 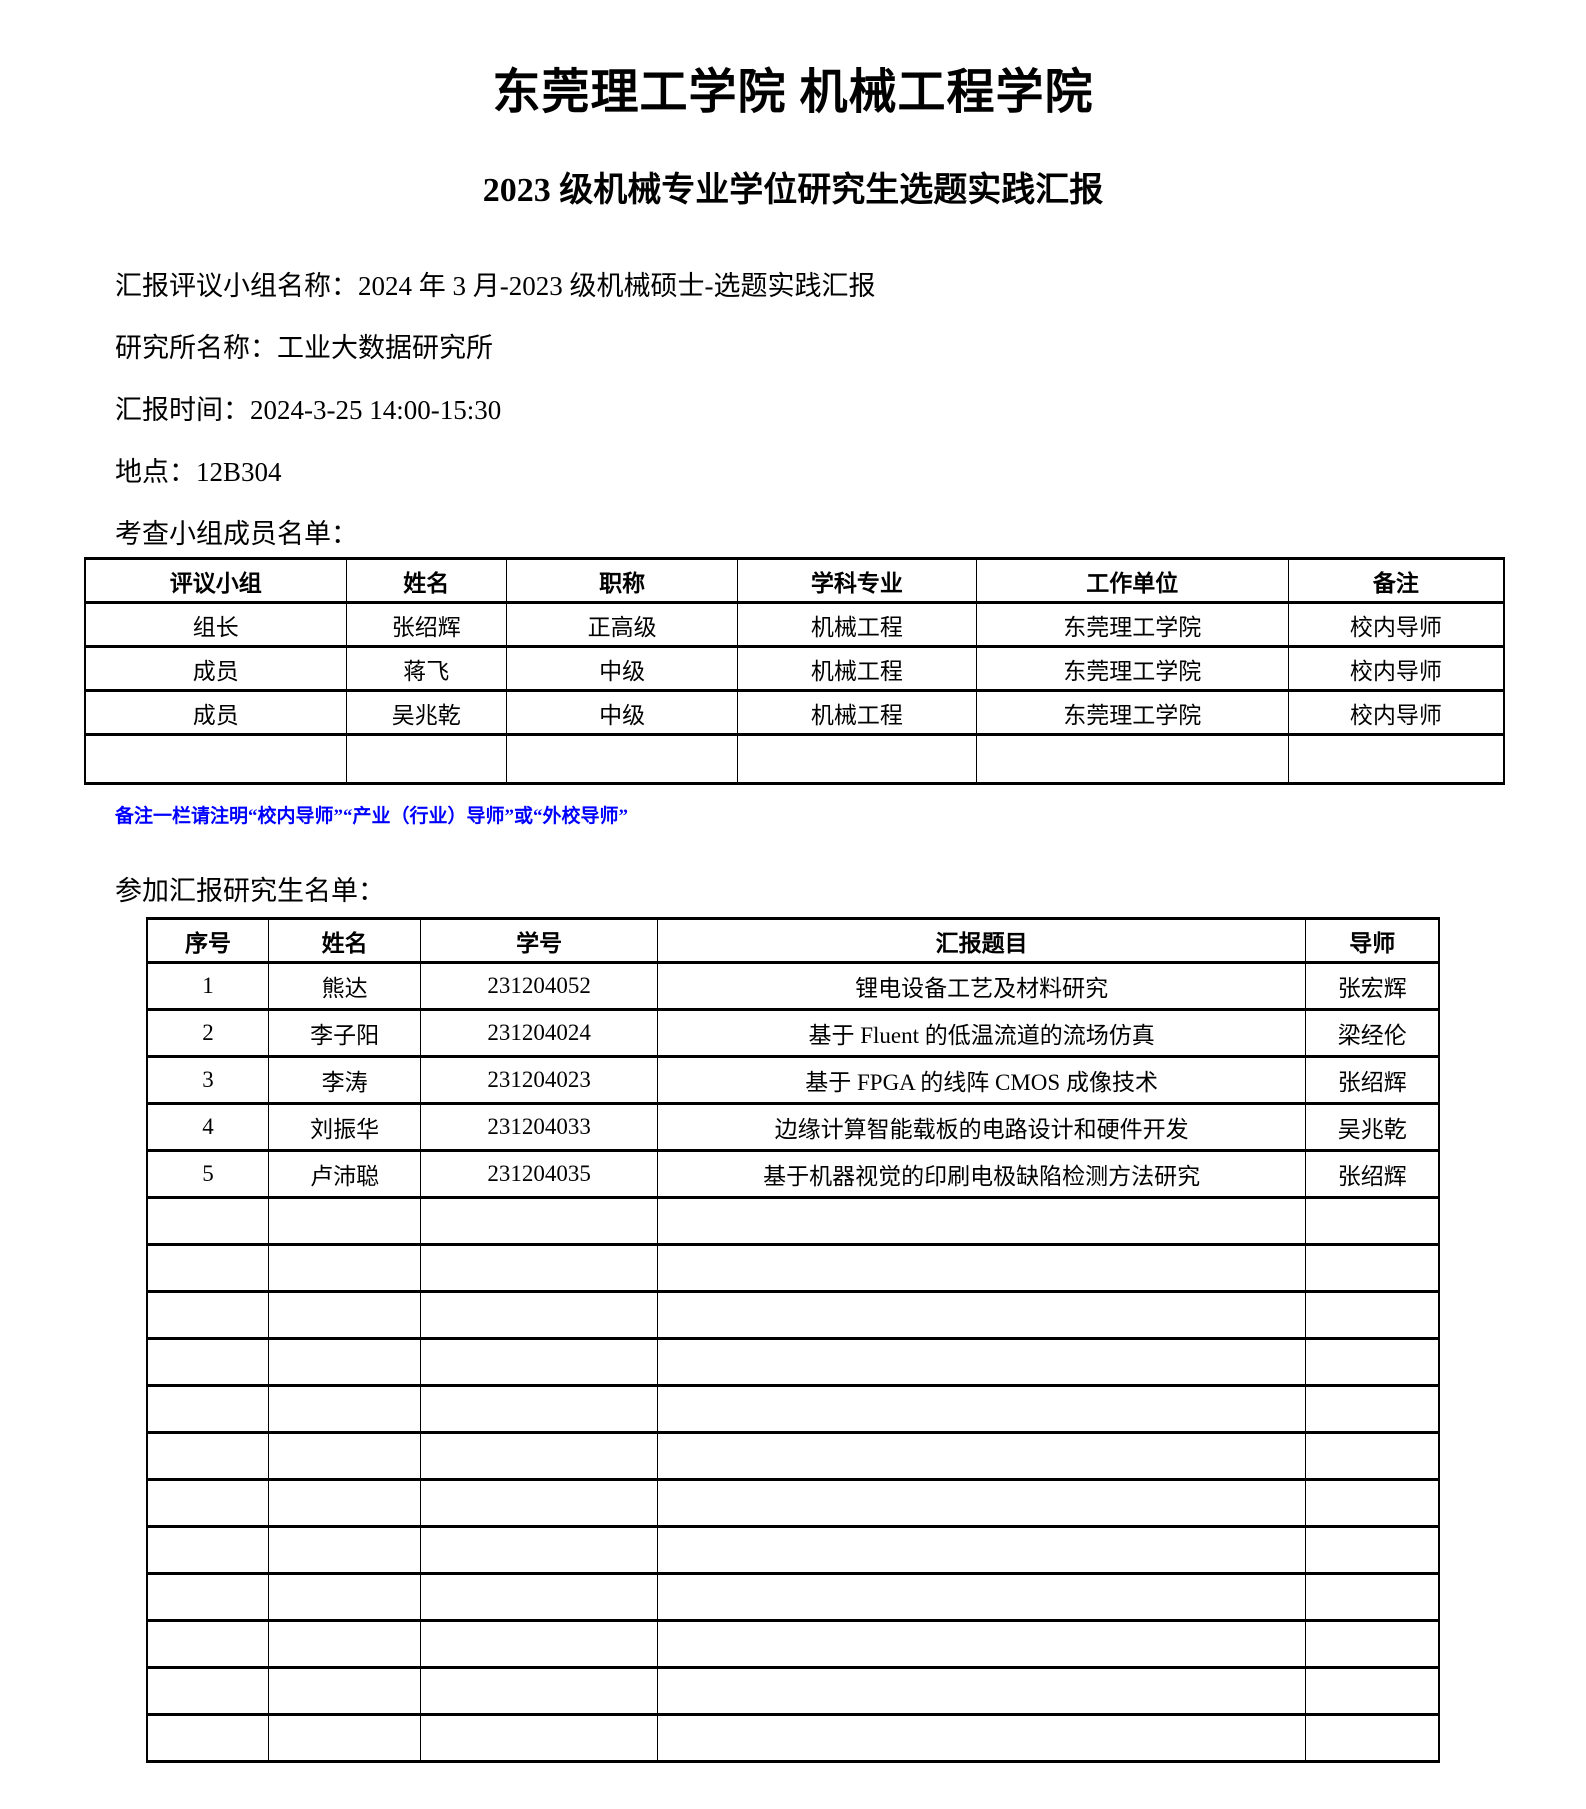 I want to click on table-cell: 卢沛聪, so click(x=344, y=1174).